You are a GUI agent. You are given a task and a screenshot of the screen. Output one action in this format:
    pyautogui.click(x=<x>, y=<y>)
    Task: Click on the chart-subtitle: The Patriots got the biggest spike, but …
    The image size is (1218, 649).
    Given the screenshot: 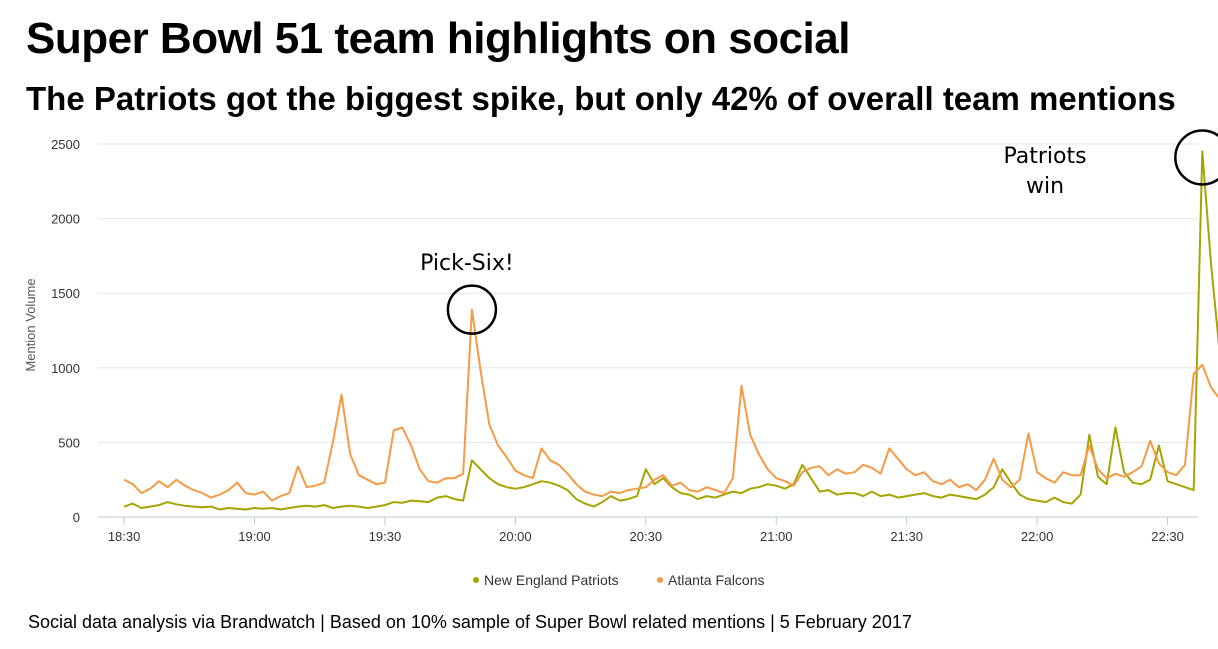 What is the action you would take?
    pyautogui.click(x=601, y=98)
    